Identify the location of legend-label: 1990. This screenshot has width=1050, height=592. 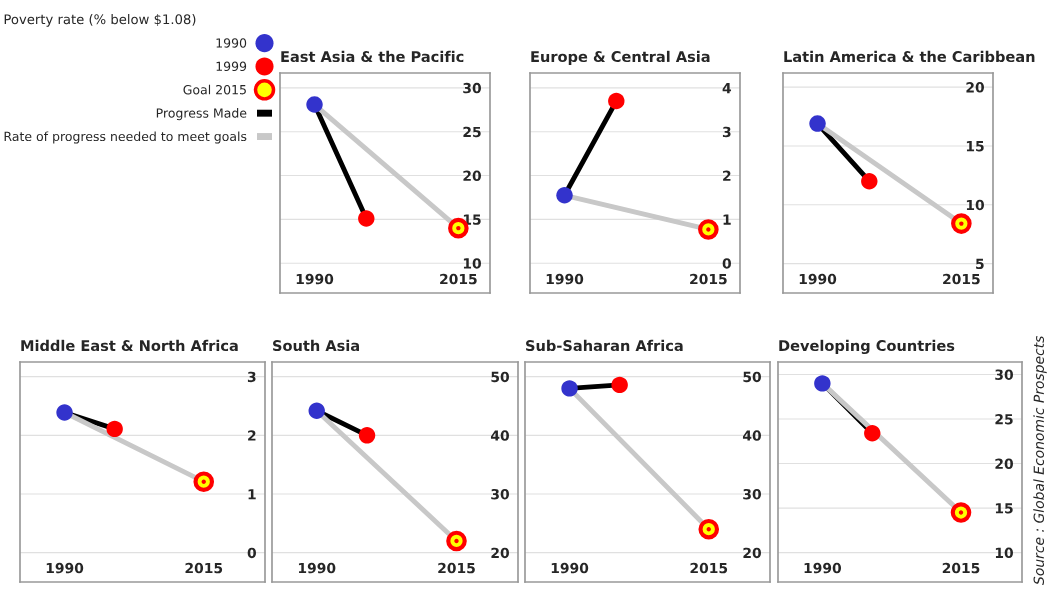
(231, 43).